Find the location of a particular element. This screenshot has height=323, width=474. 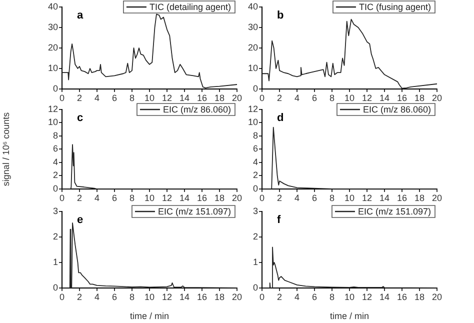

chart-title: b is located at coordinates (280, 16).